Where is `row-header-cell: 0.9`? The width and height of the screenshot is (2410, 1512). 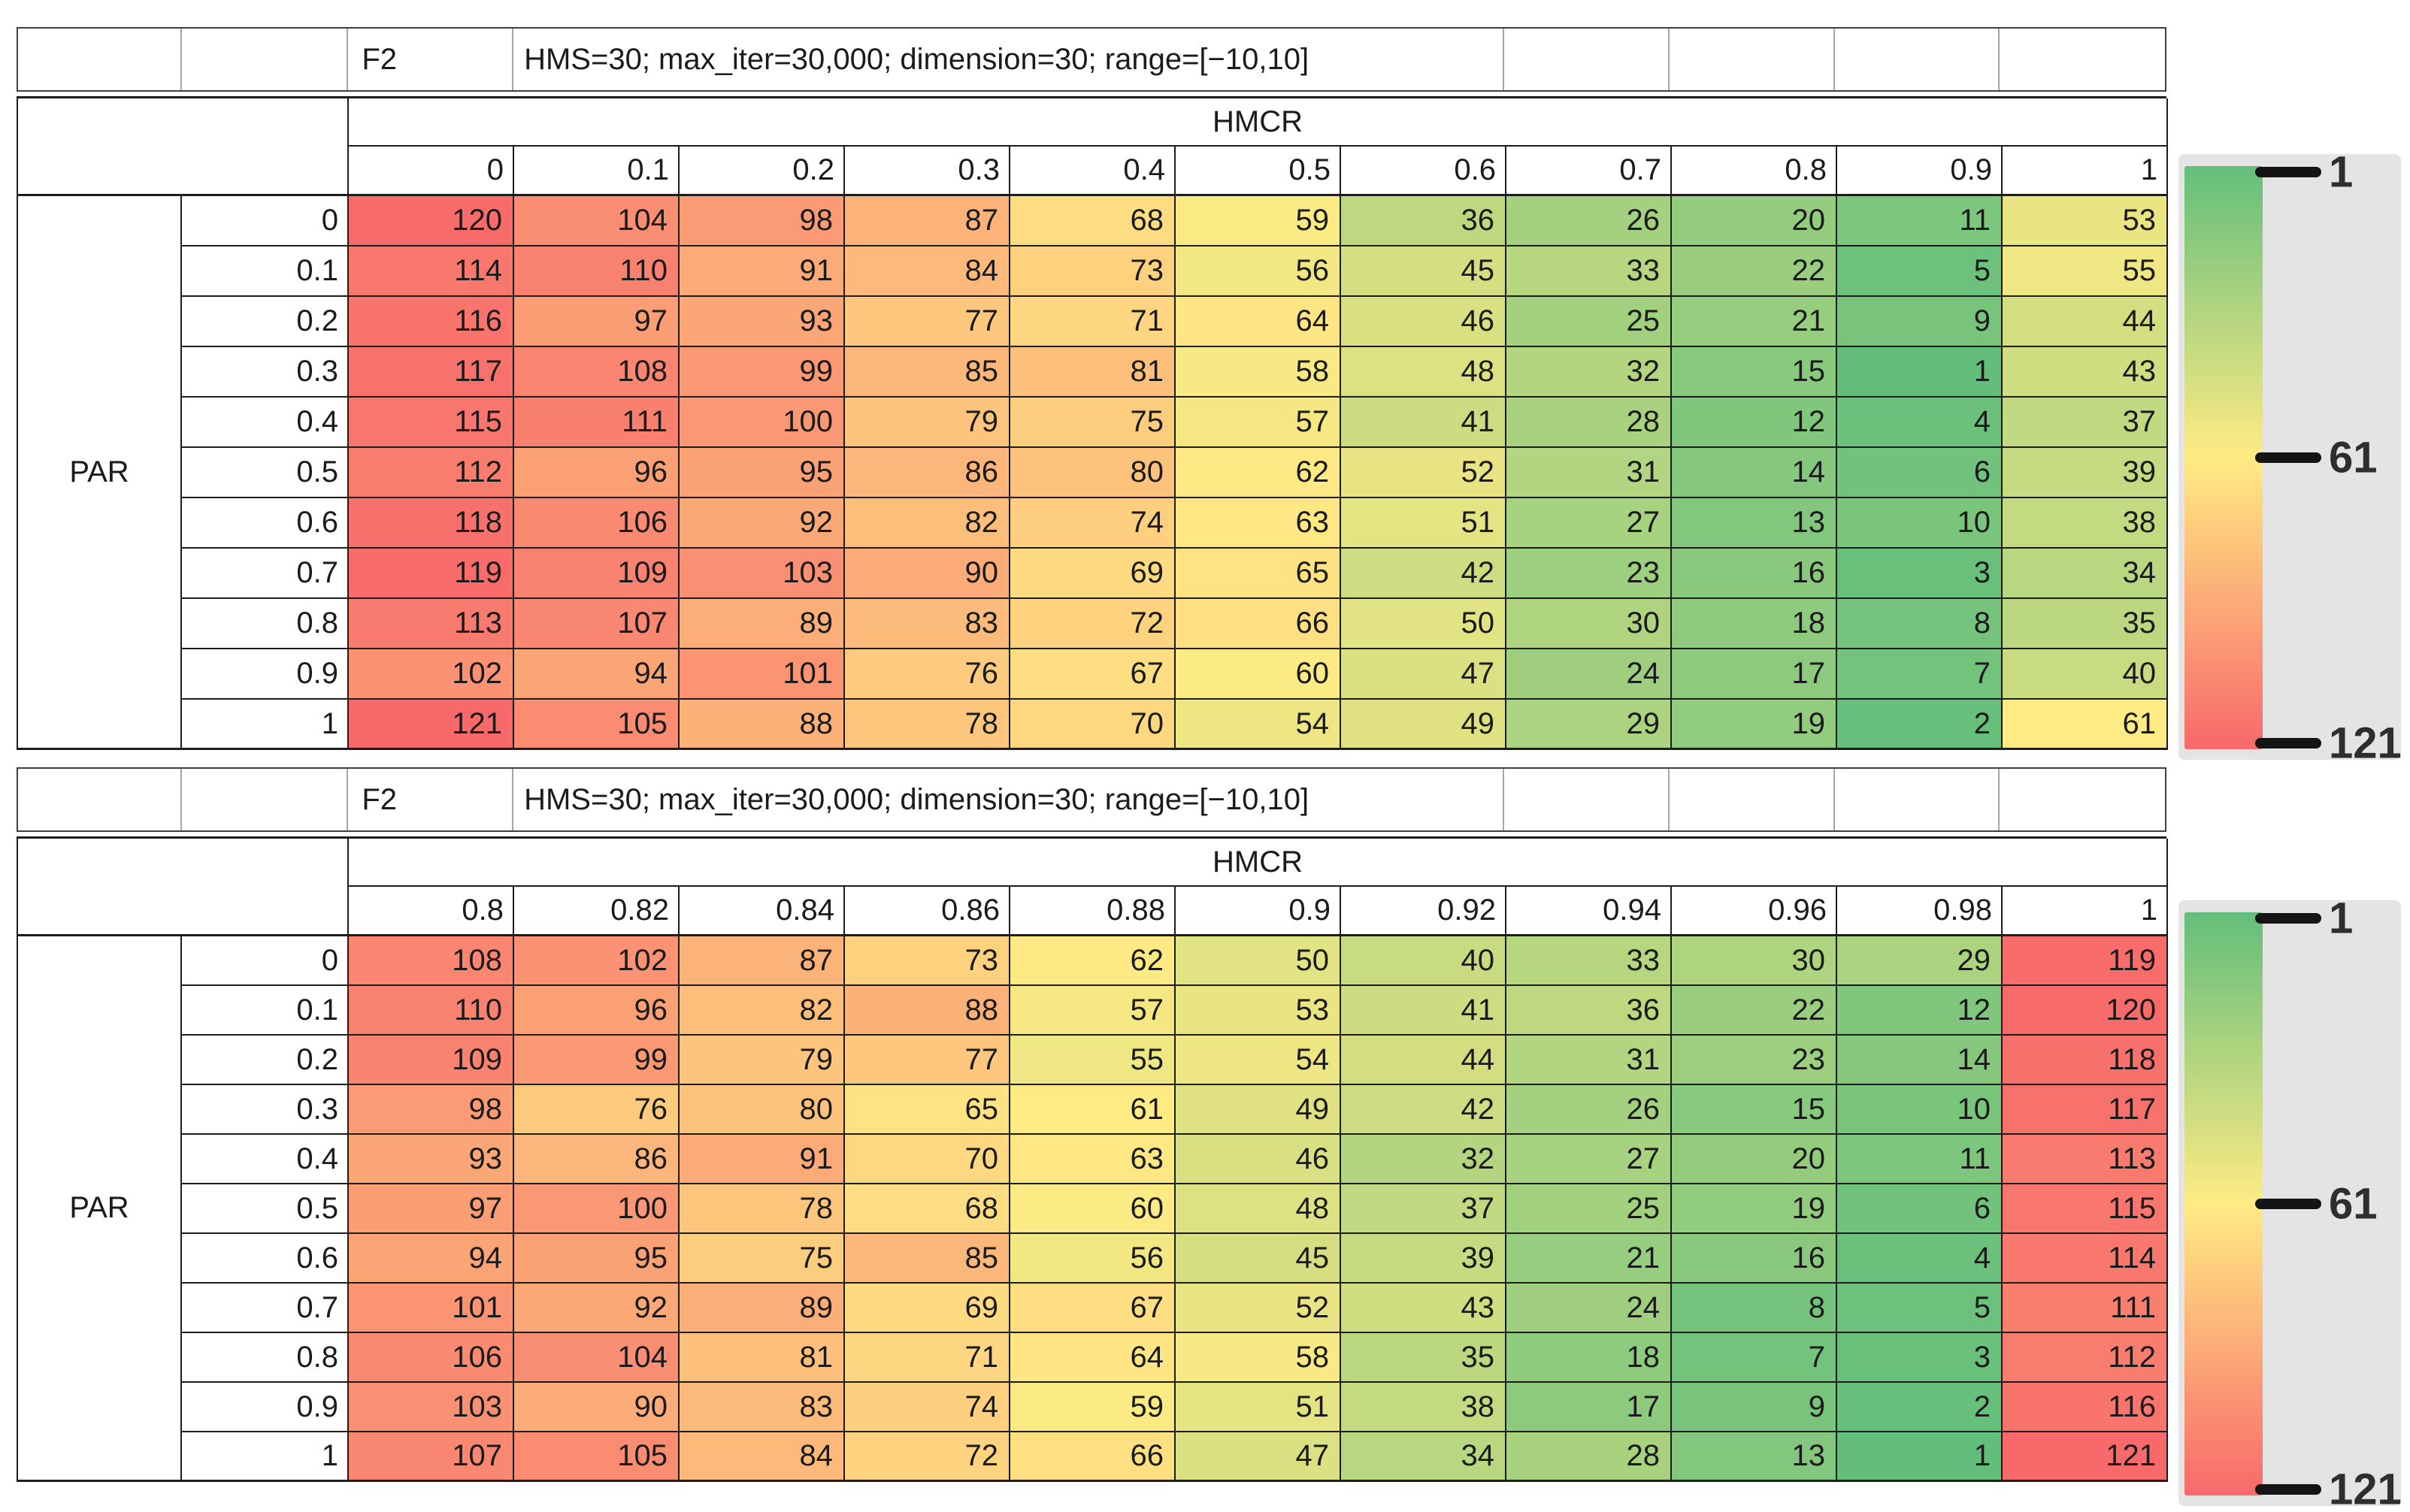 row-header-cell: 0.9 is located at coordinates (265, 674).